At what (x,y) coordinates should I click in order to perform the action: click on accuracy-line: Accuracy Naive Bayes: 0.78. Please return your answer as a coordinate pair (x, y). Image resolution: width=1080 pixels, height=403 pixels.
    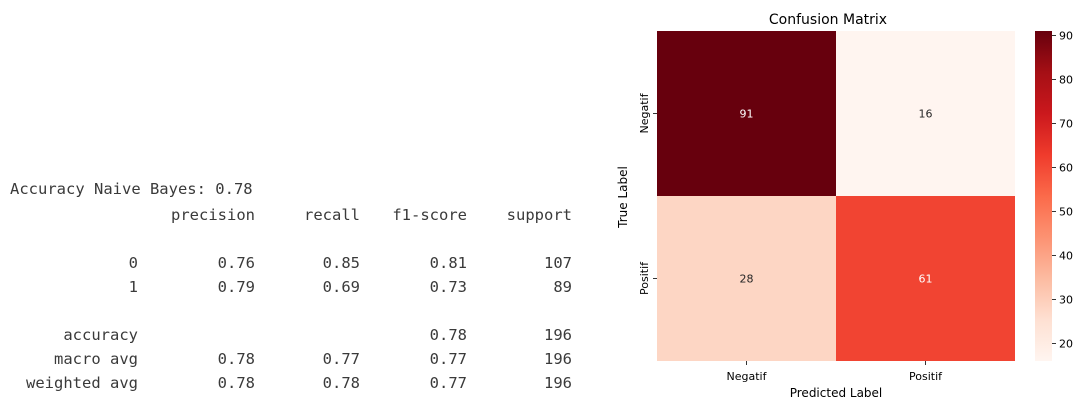
    Looking at the image, I should click on (131, 189).